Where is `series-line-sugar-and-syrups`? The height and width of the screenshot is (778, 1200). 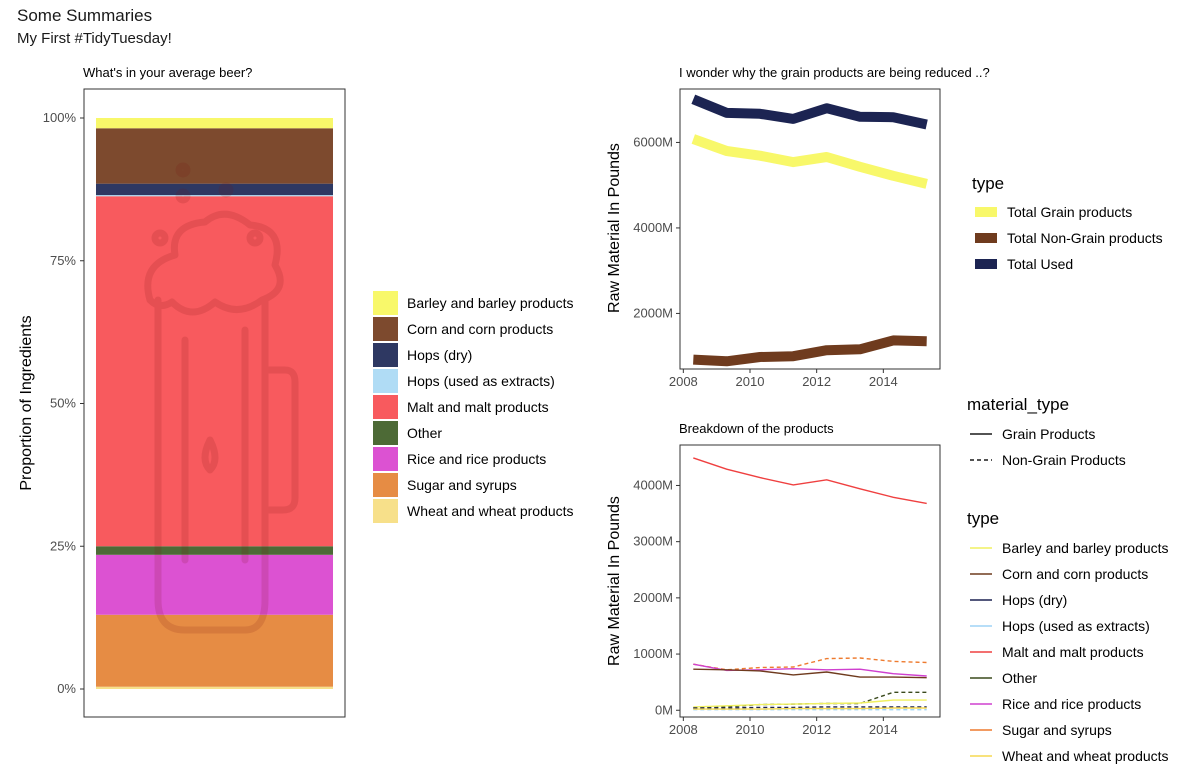 series-line-sugar-and-syrups is located at coordinates (810, 664).